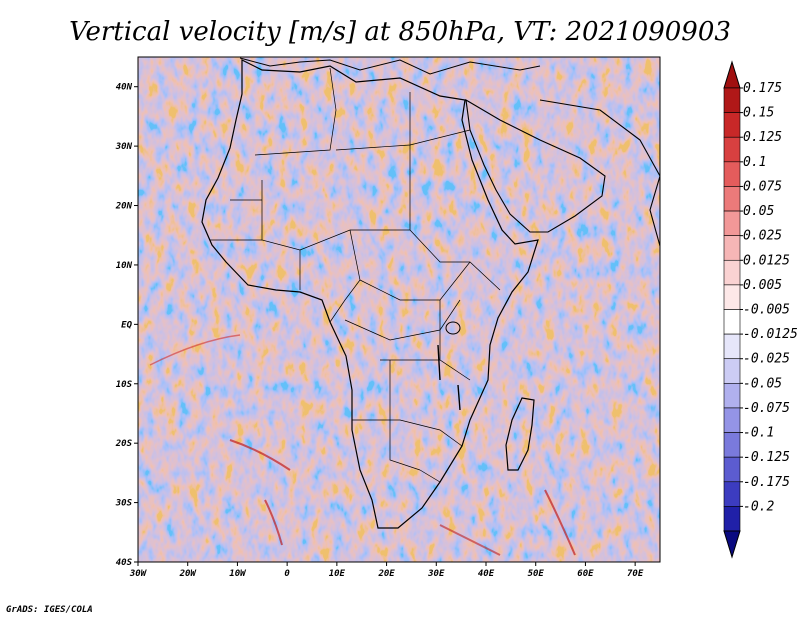  I want to click on colorbar-label: 0.025, so click(762, 236).